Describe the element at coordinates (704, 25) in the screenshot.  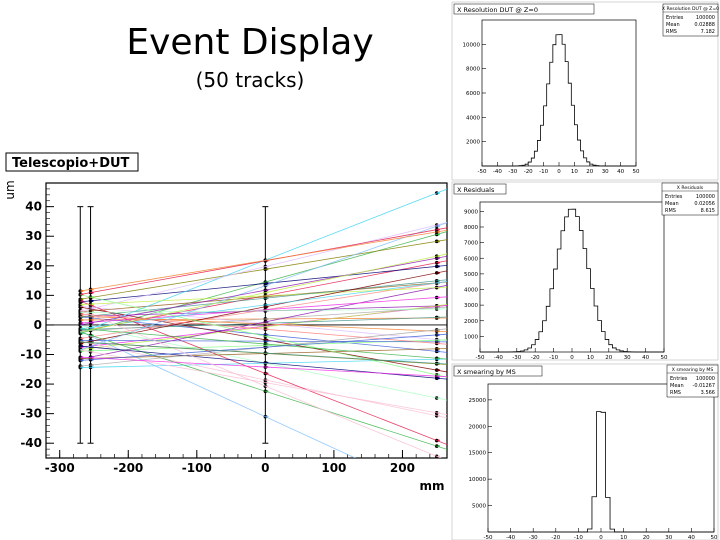
I see `stats-value: 0.02888` at that location.